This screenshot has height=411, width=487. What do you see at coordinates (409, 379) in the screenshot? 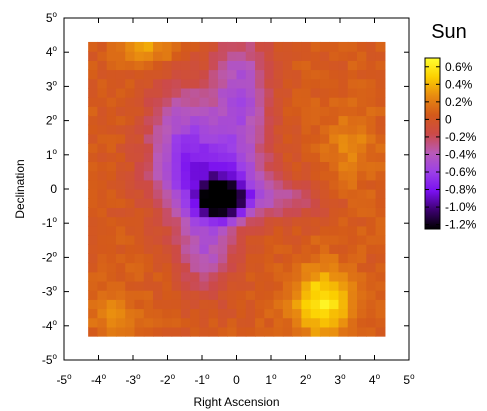
I see `tick-label: 5o` at bounding box center [409, 379].